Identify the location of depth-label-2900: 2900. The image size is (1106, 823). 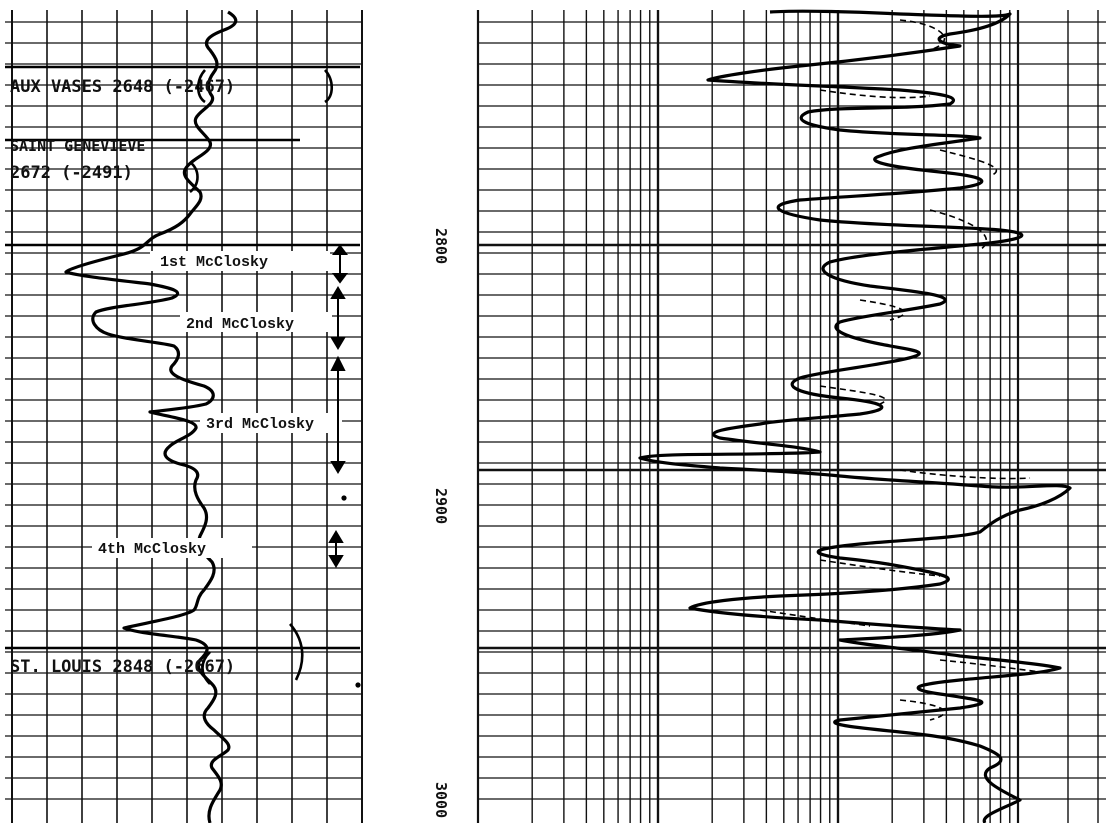
(441, 506).